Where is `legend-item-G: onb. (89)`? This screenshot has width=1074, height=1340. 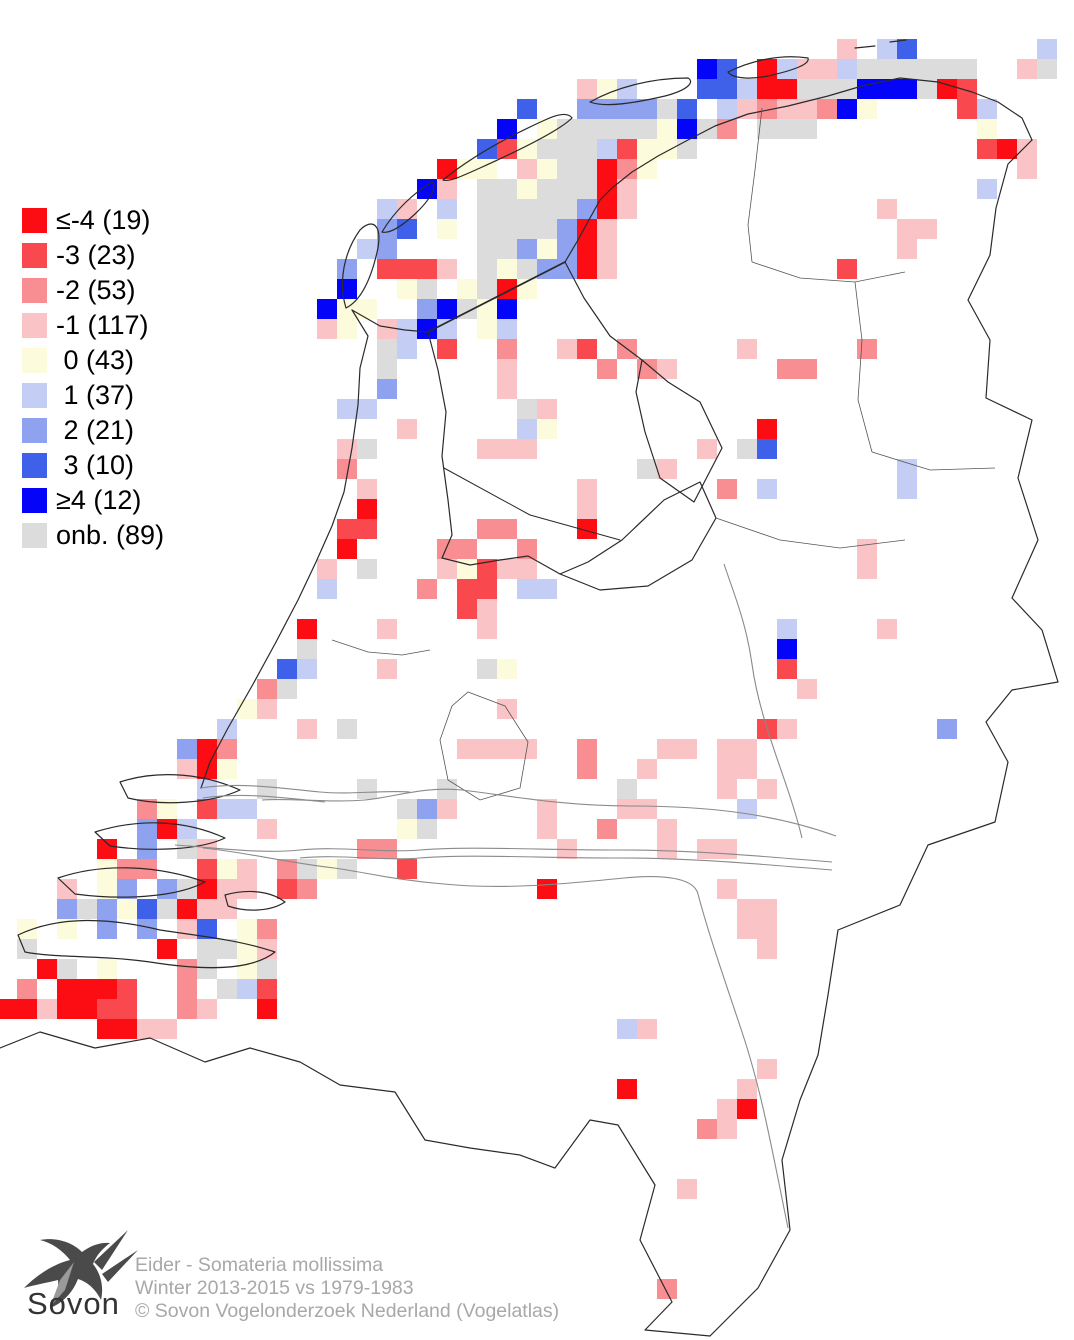 legend-item-G: onb. (89) is located at coordinates (93, 535).